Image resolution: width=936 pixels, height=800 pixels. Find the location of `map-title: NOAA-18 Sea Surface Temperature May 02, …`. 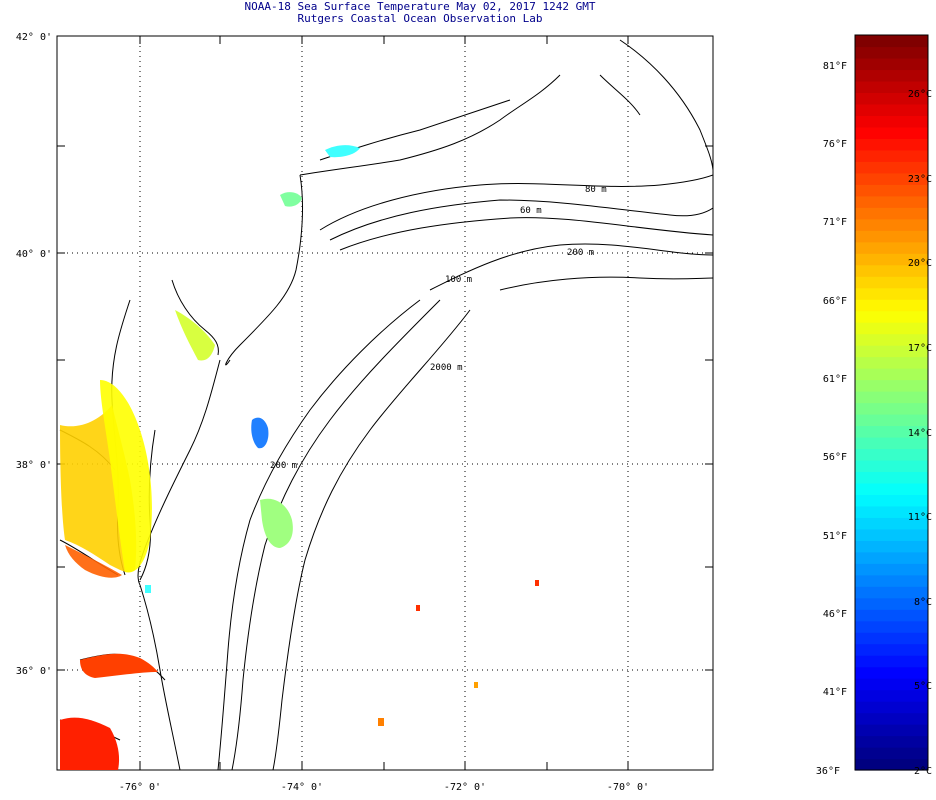

map-title: NOAA-18 Sea Surface Temperature May 02, … is located at coordinates (420, 6).